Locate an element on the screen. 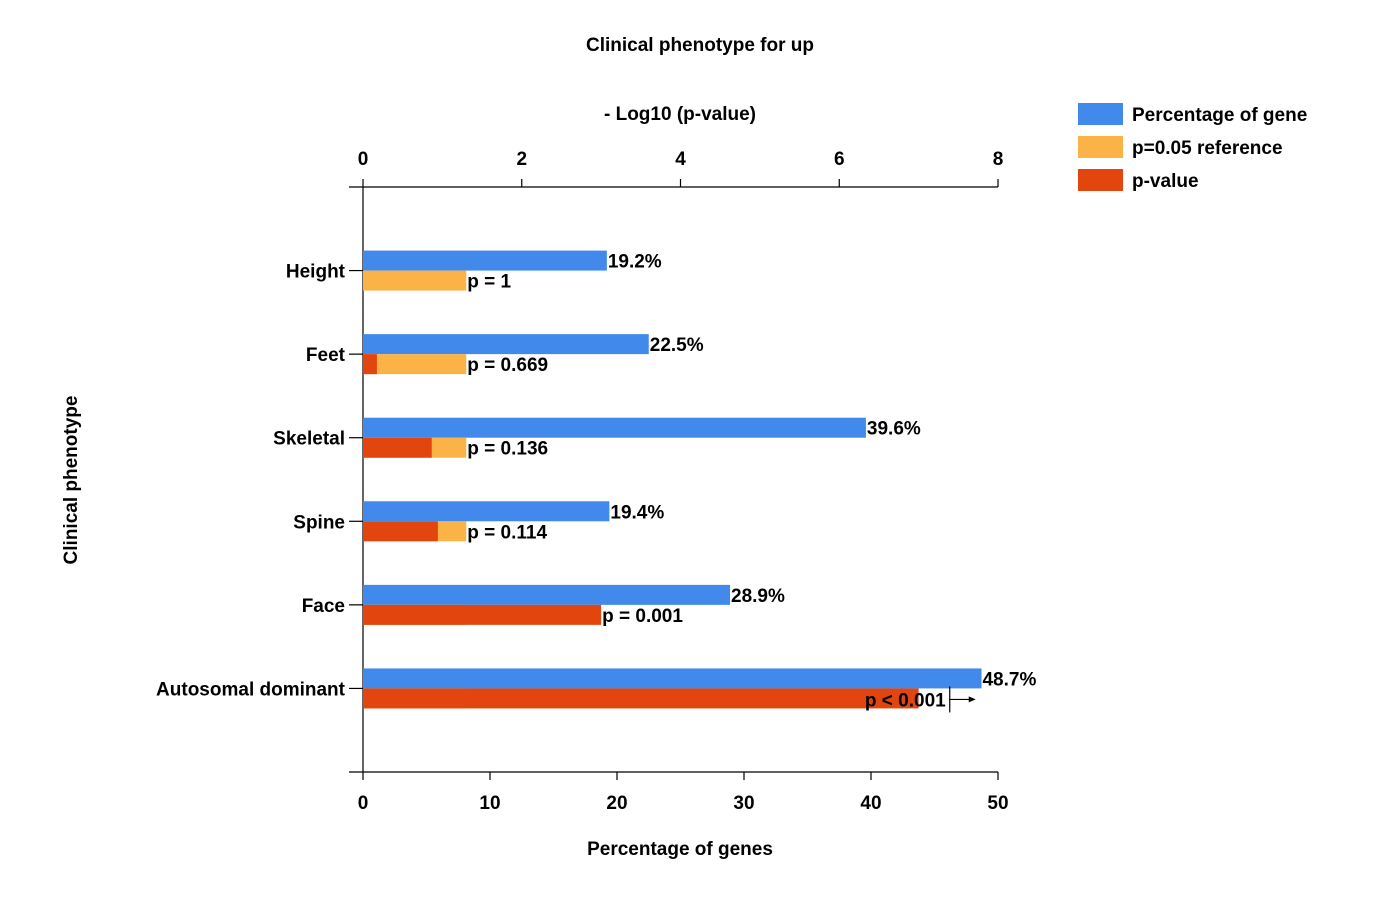 This screenshot has width=1400, height=900. p-value-label: p = 0.001 is located at coordinates (642, 616).